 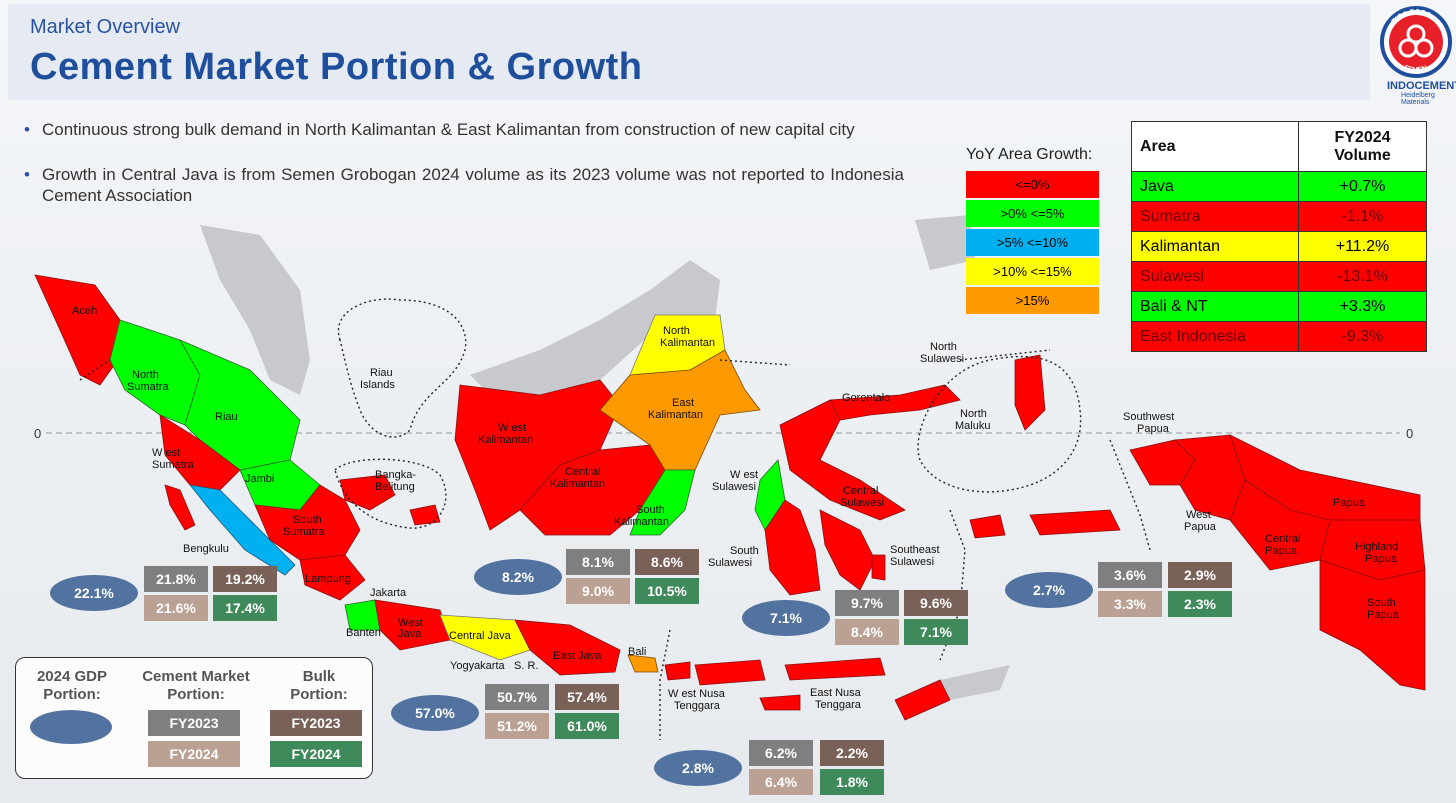 I want to click on table-cell-area: Bali & NT, so click(x=1215, y=306).